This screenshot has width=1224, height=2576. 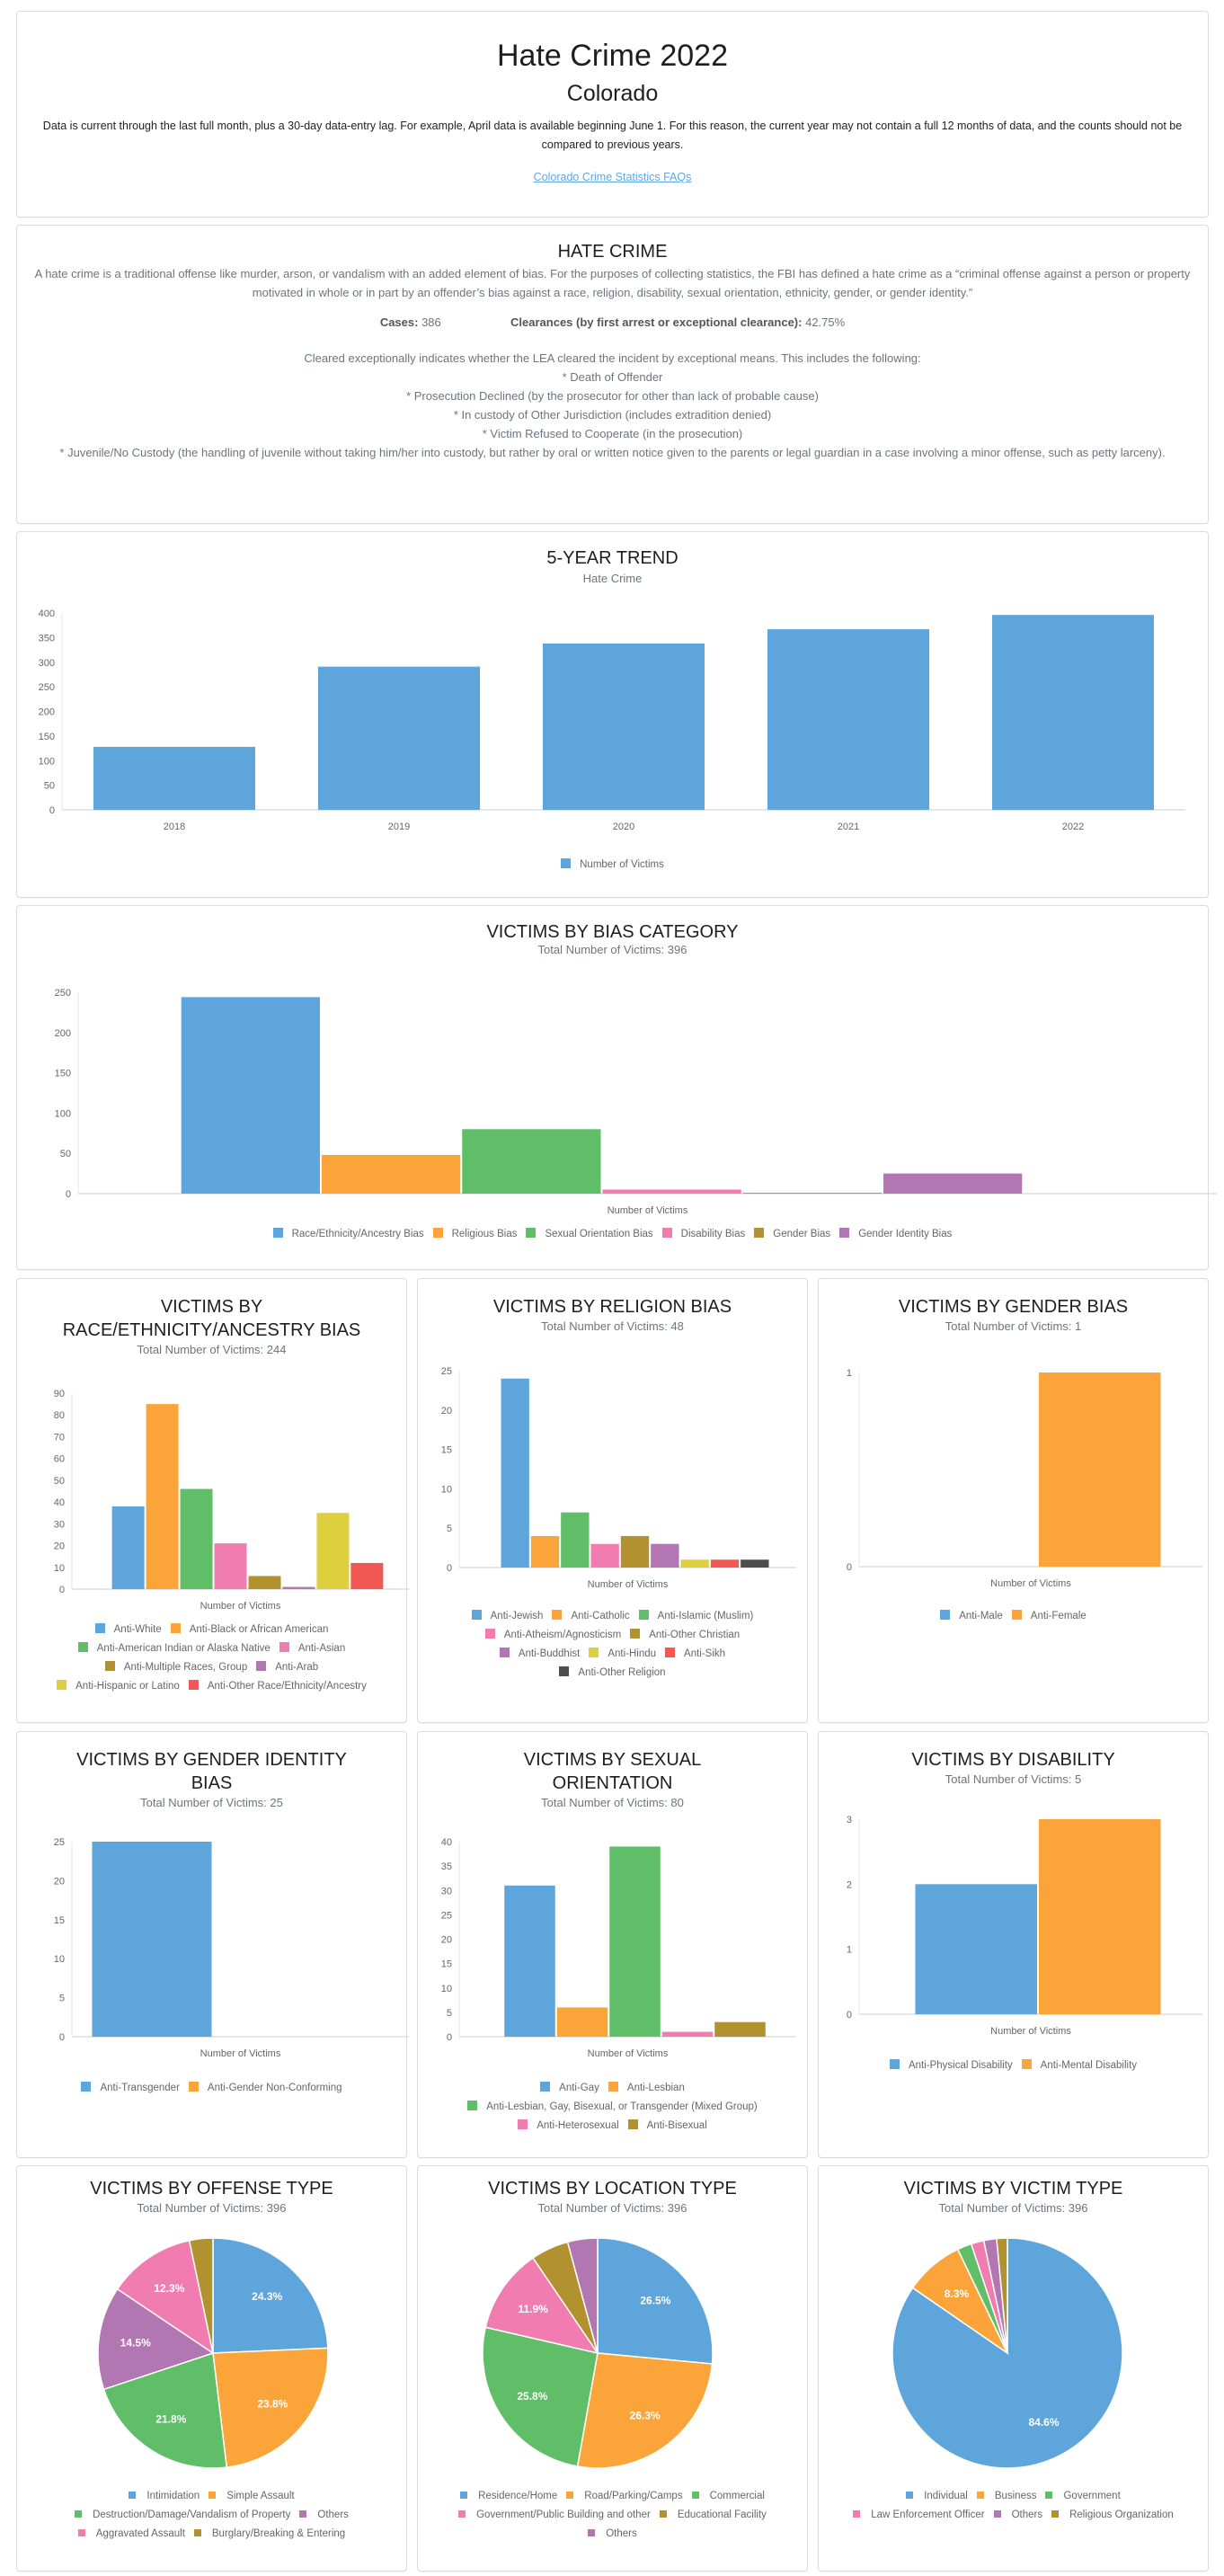 I want to click on legend-item: Commercial, so click(x=728, y=2496).